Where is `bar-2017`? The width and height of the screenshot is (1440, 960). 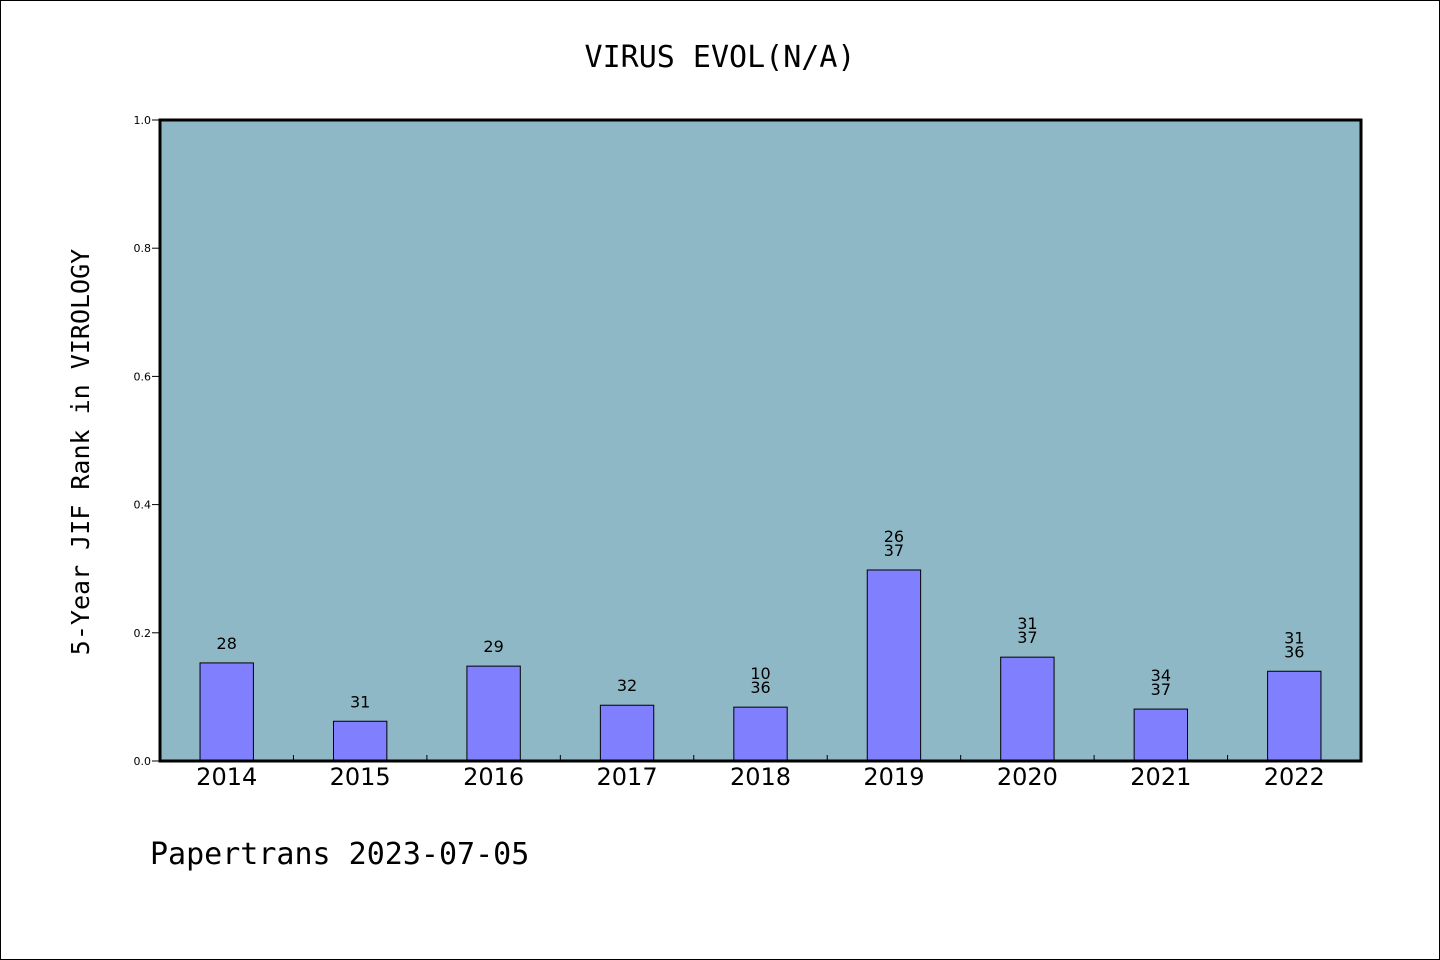 bar-2017 is located at coordinates (627, 733).